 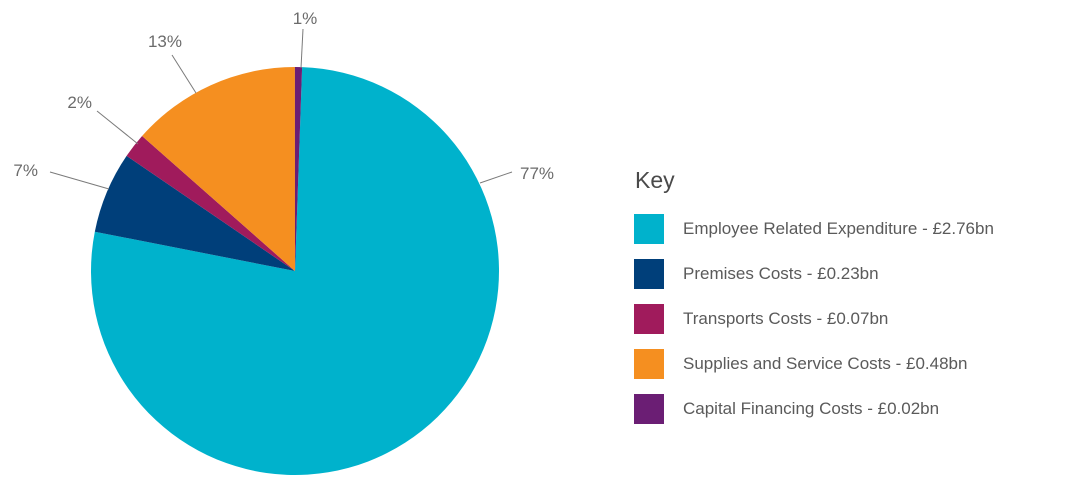 I want to click on legend-item: Supplies and Service Costs - £0.48bn, so click(x=856, y=364).